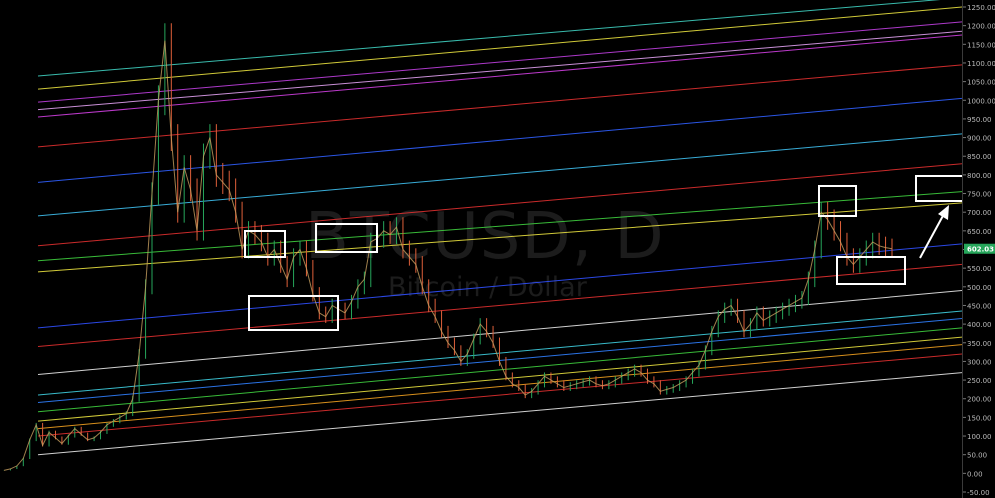  What do you see at coordinates (979, 157) in the screenshot?
I see `y-tick-label: 850.00` at bounding box center [979, 157].